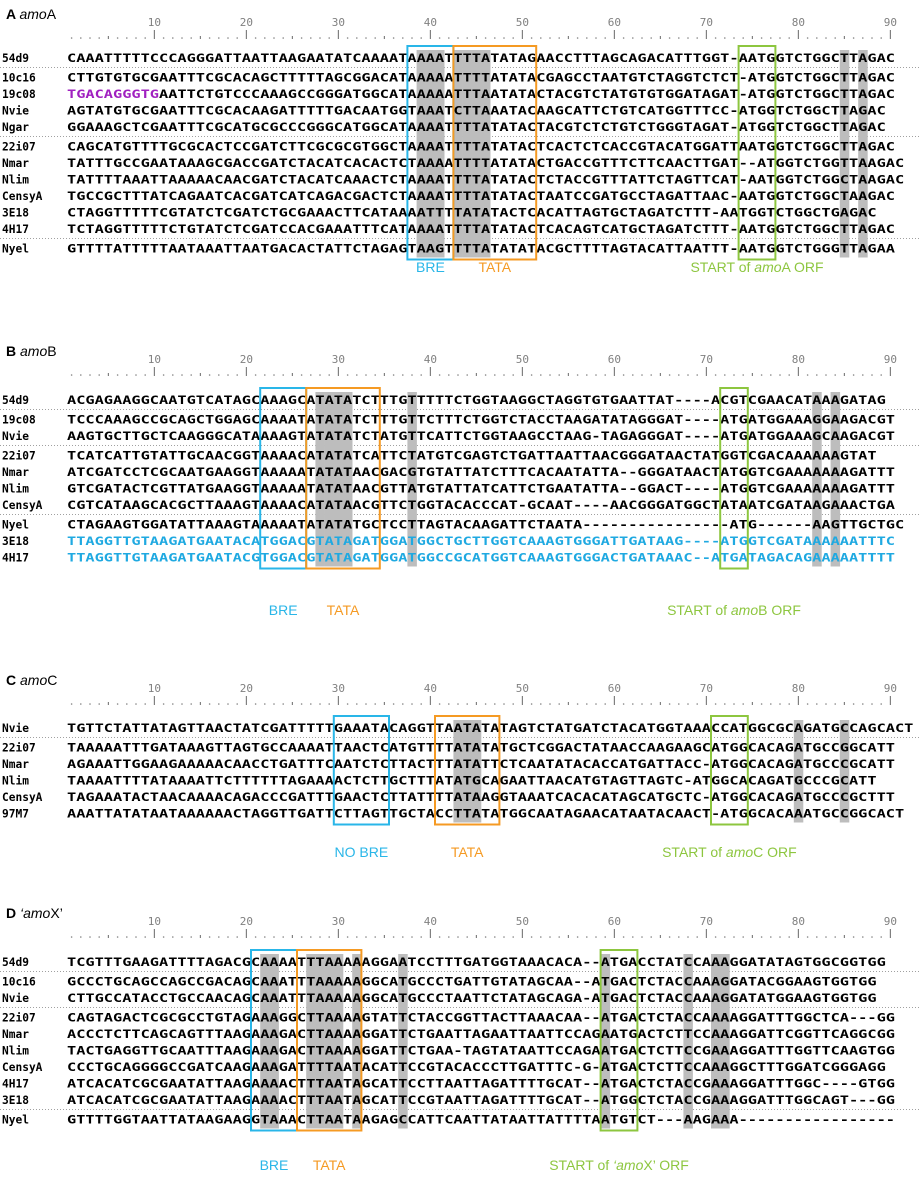  Describe the element at coordinates (51, 351) in the screenshot. I see `gene-suffix: B` at that location.